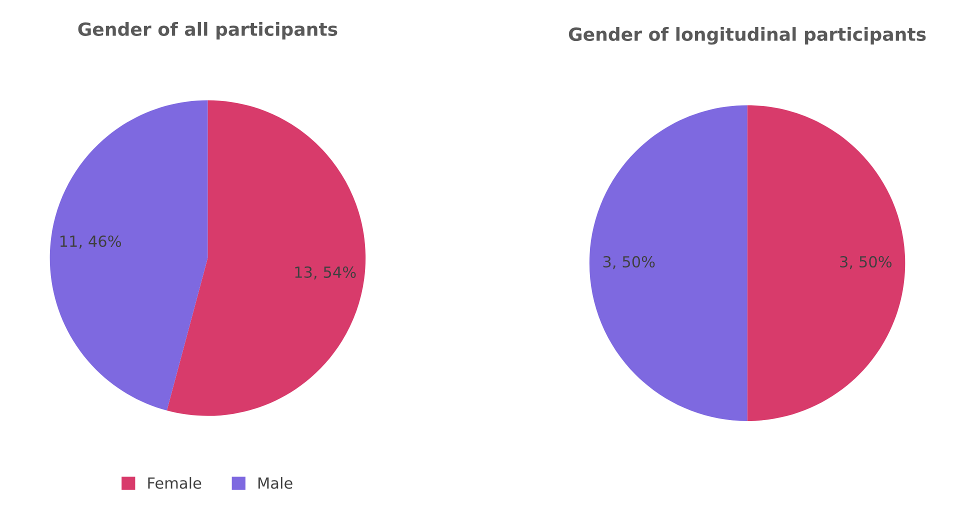  Describe the element at coordinates (747, 36) in the screenshot. I see `chart-title: Gender of longitudinal participants` at that location.